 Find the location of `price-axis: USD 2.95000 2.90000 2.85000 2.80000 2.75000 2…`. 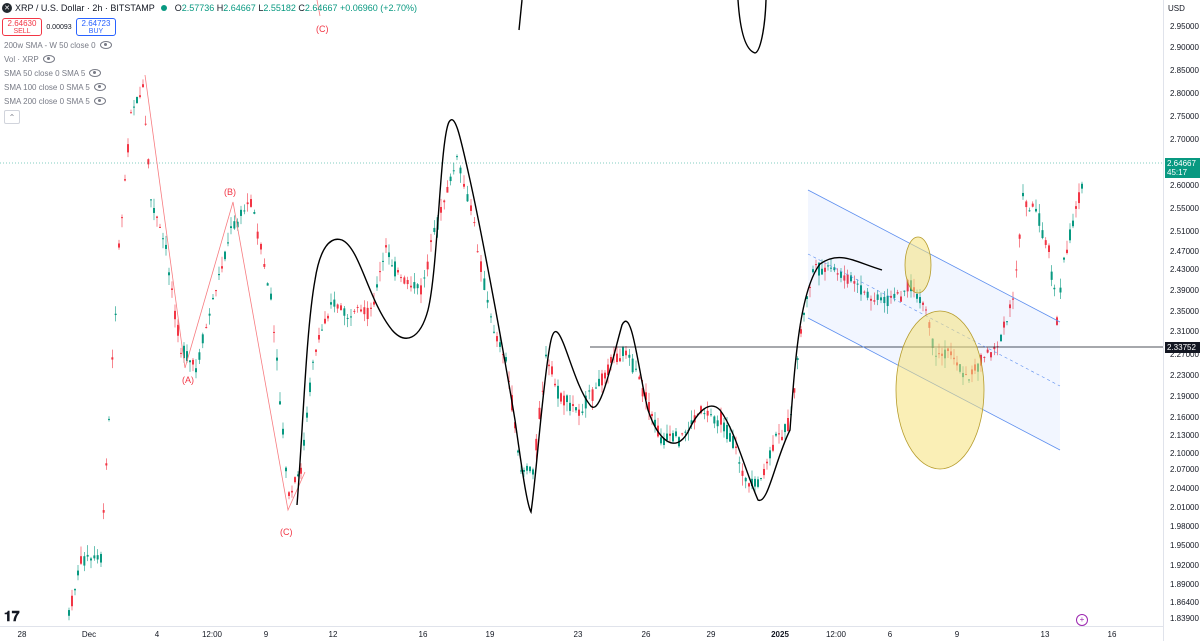

price-axis: USD 2.95000 2.90000 2.85000 2.80000 2.75000 2… is located at coordinates (1181, 320).